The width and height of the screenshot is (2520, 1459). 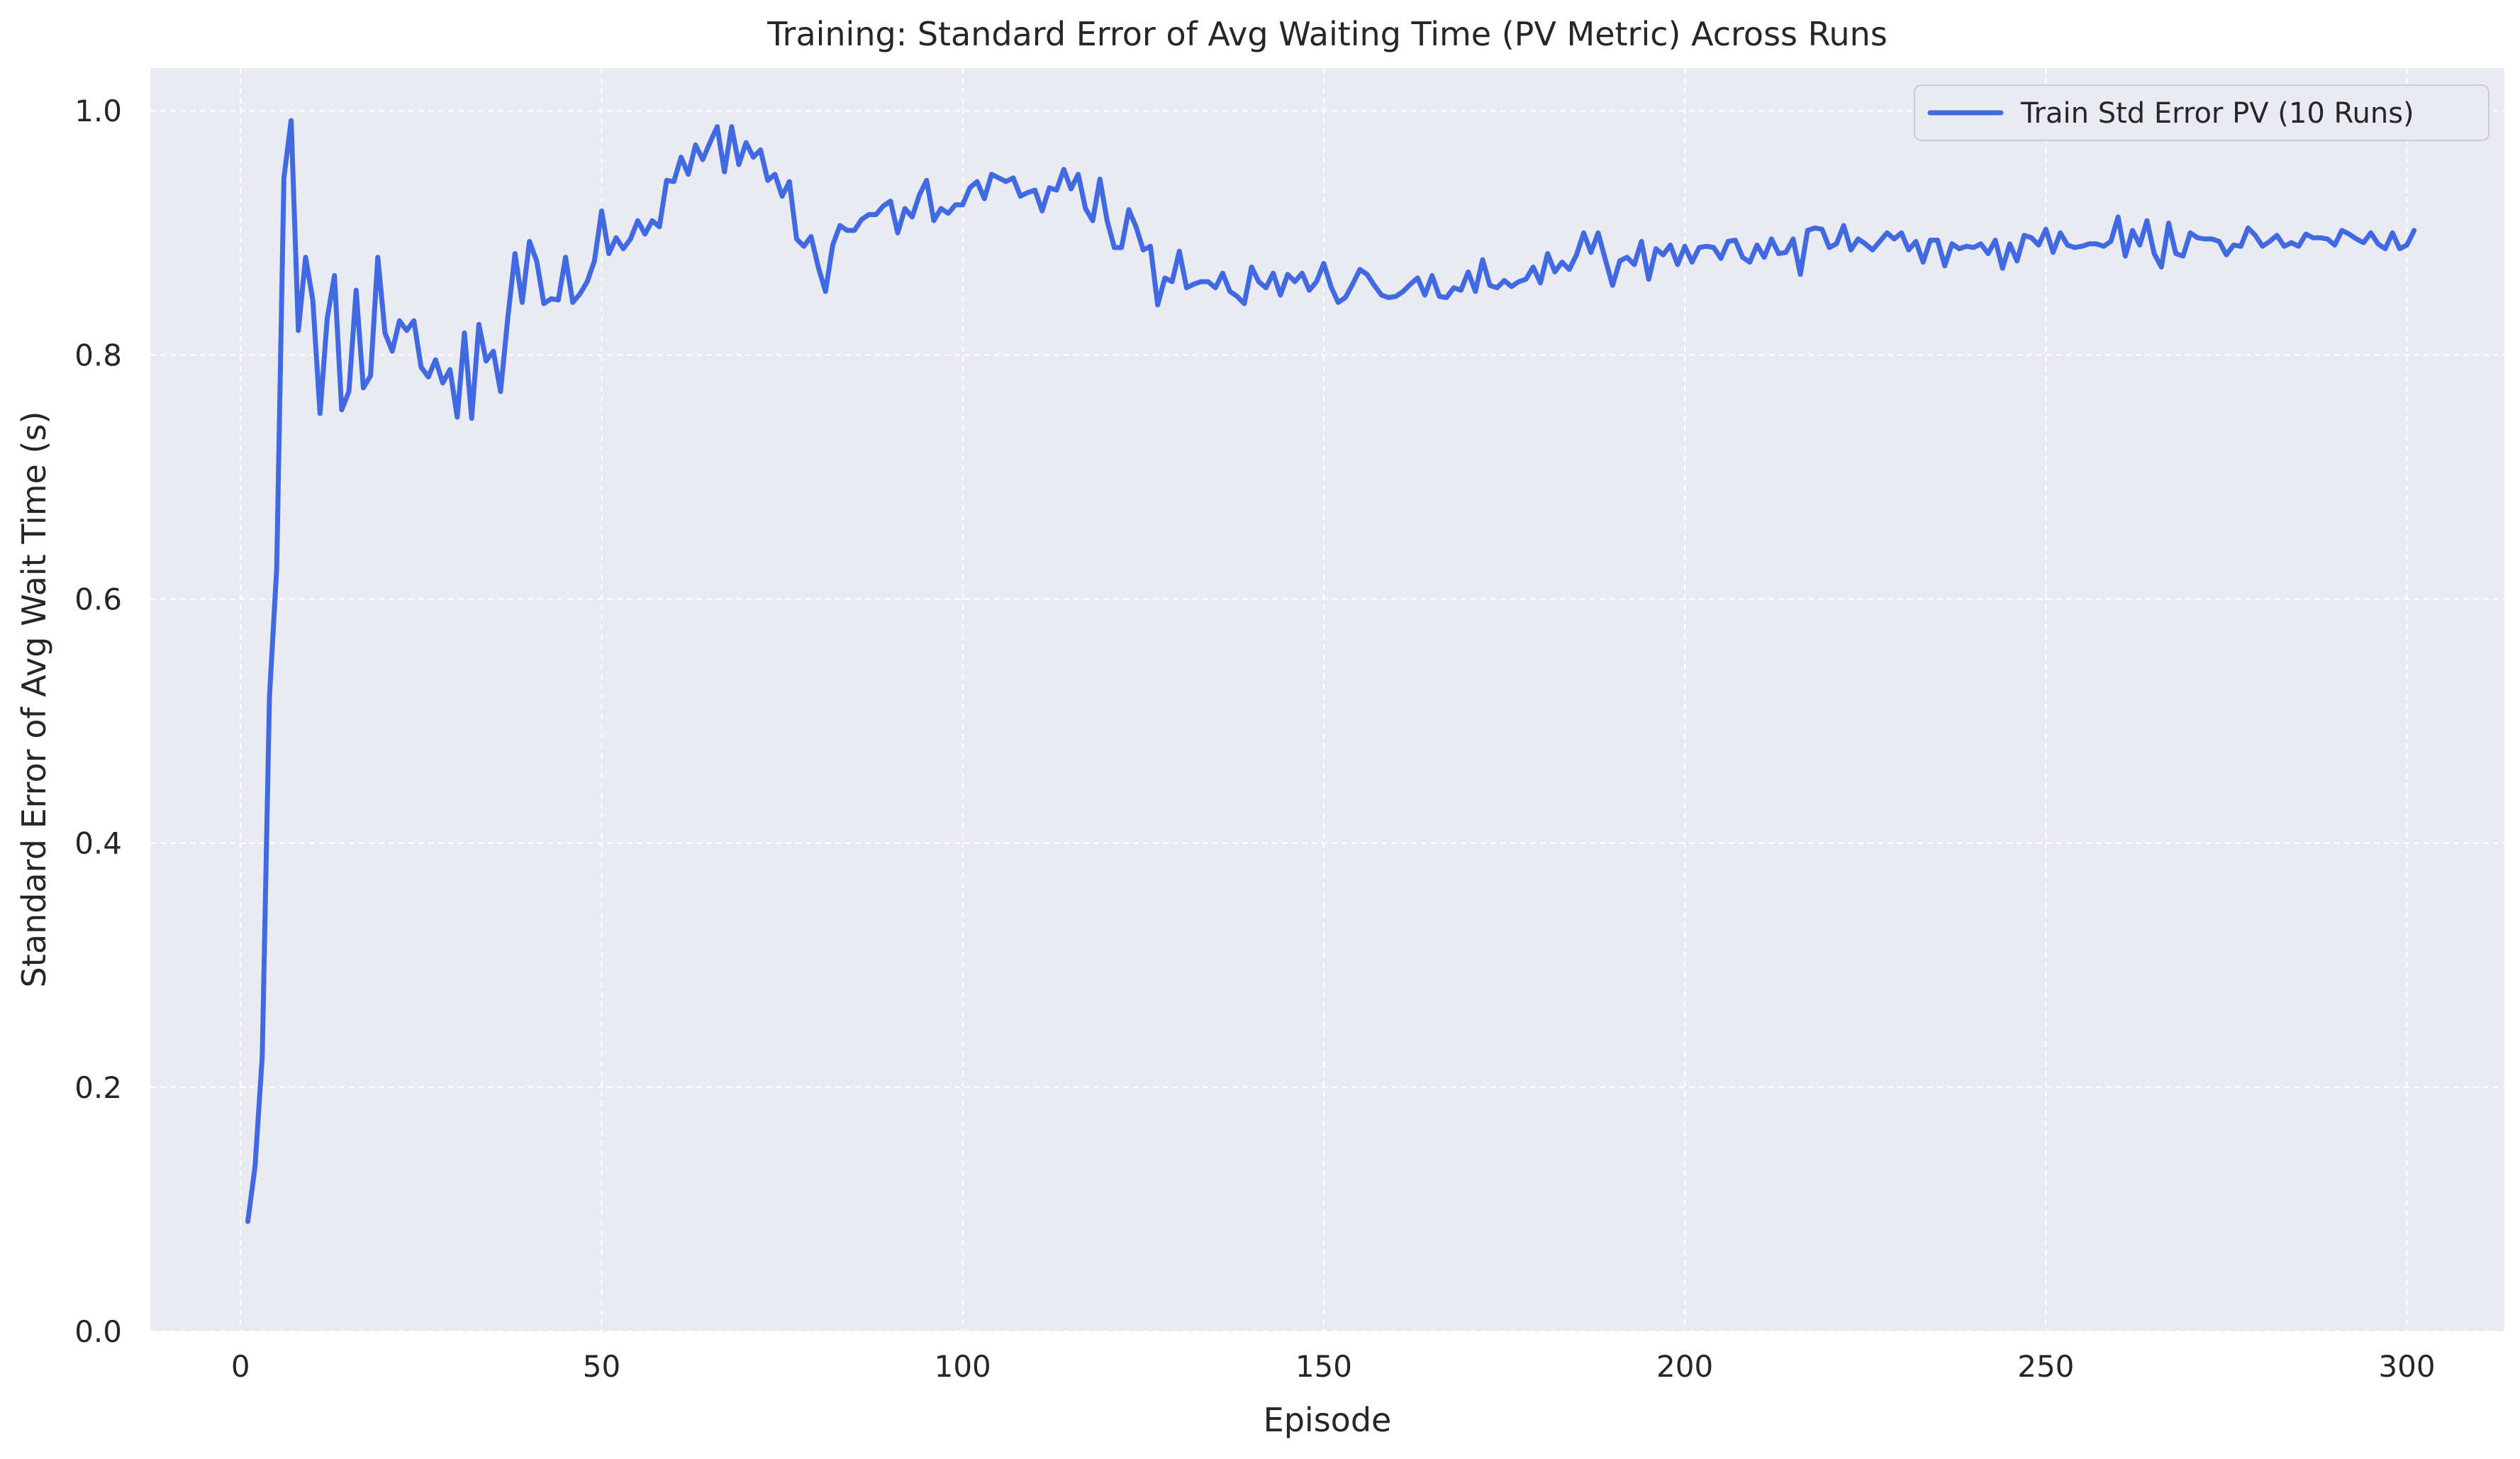 I want to click on x-axis-ticks: 0 50 100 150 200 250 300, so click(x=1334, y=1366).